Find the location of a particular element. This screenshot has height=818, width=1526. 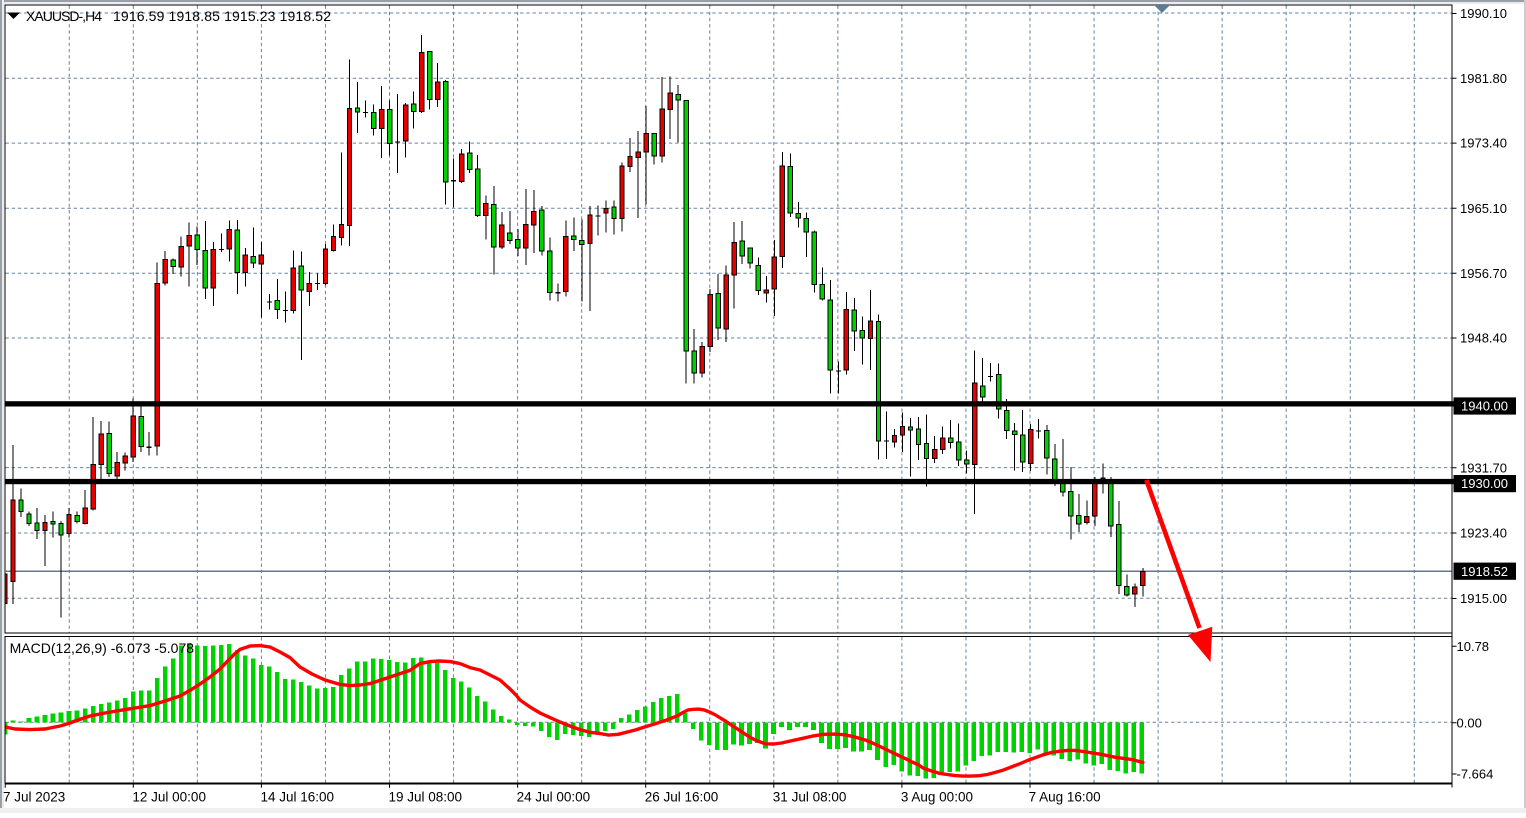

svg-text: 14 Jul 16:00 is located at coordinates (298, 797).